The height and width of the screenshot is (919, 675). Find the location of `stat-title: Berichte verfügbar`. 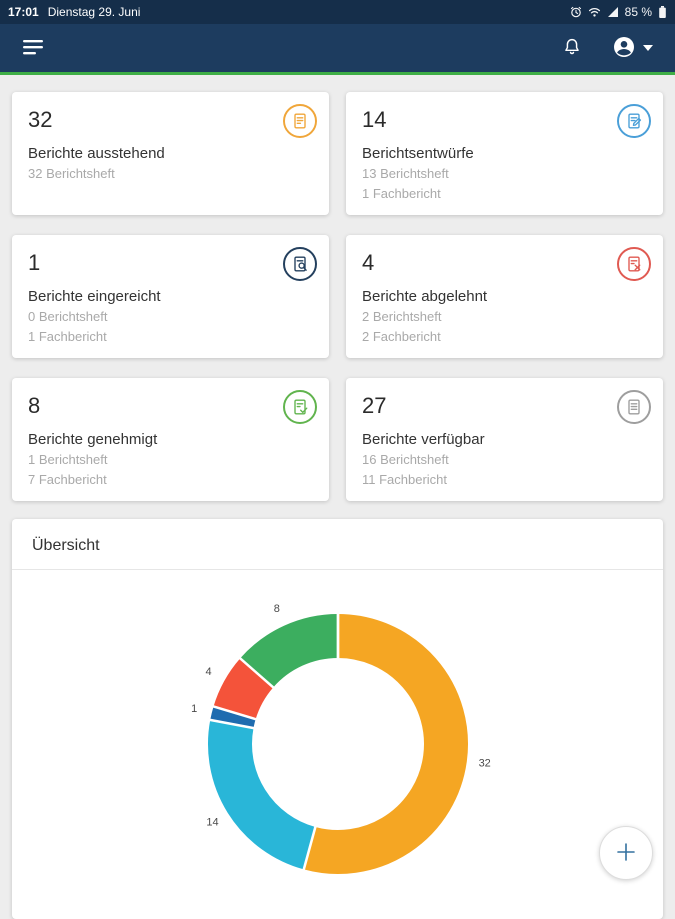

stat-title: Berichte verfügbar is located at coordinates (423, 439).